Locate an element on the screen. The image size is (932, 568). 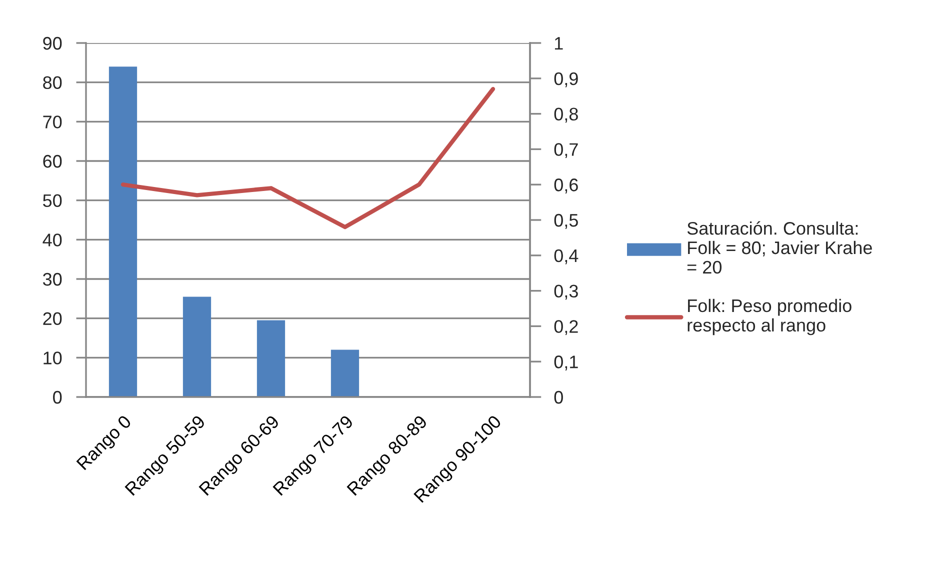
y-tick-label: 0 is located at coordinates (57, 397).